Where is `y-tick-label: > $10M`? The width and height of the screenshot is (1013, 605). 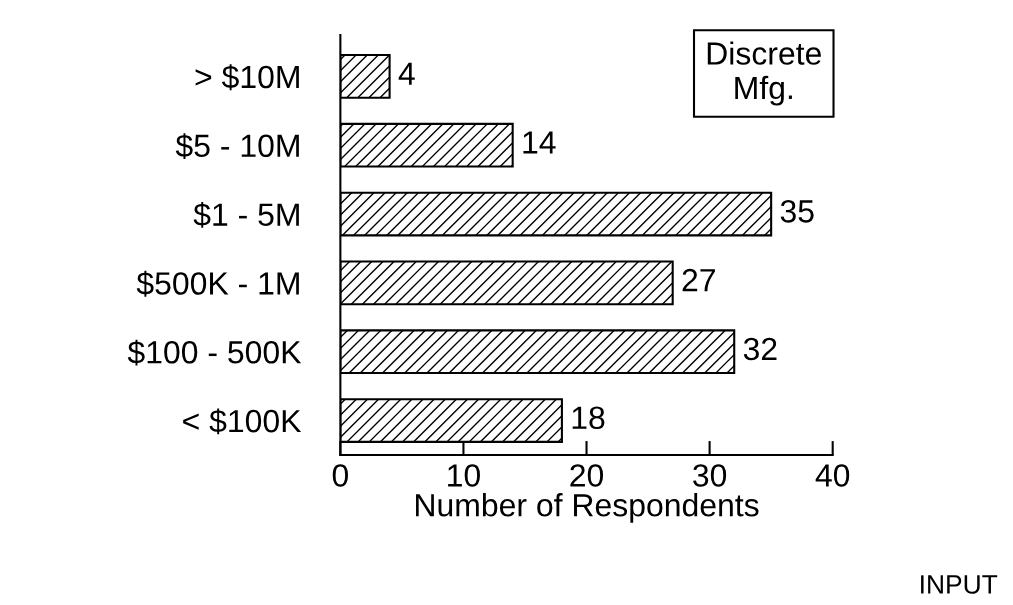
y-tick-label: > $10M is located at coordinates (247, 77).